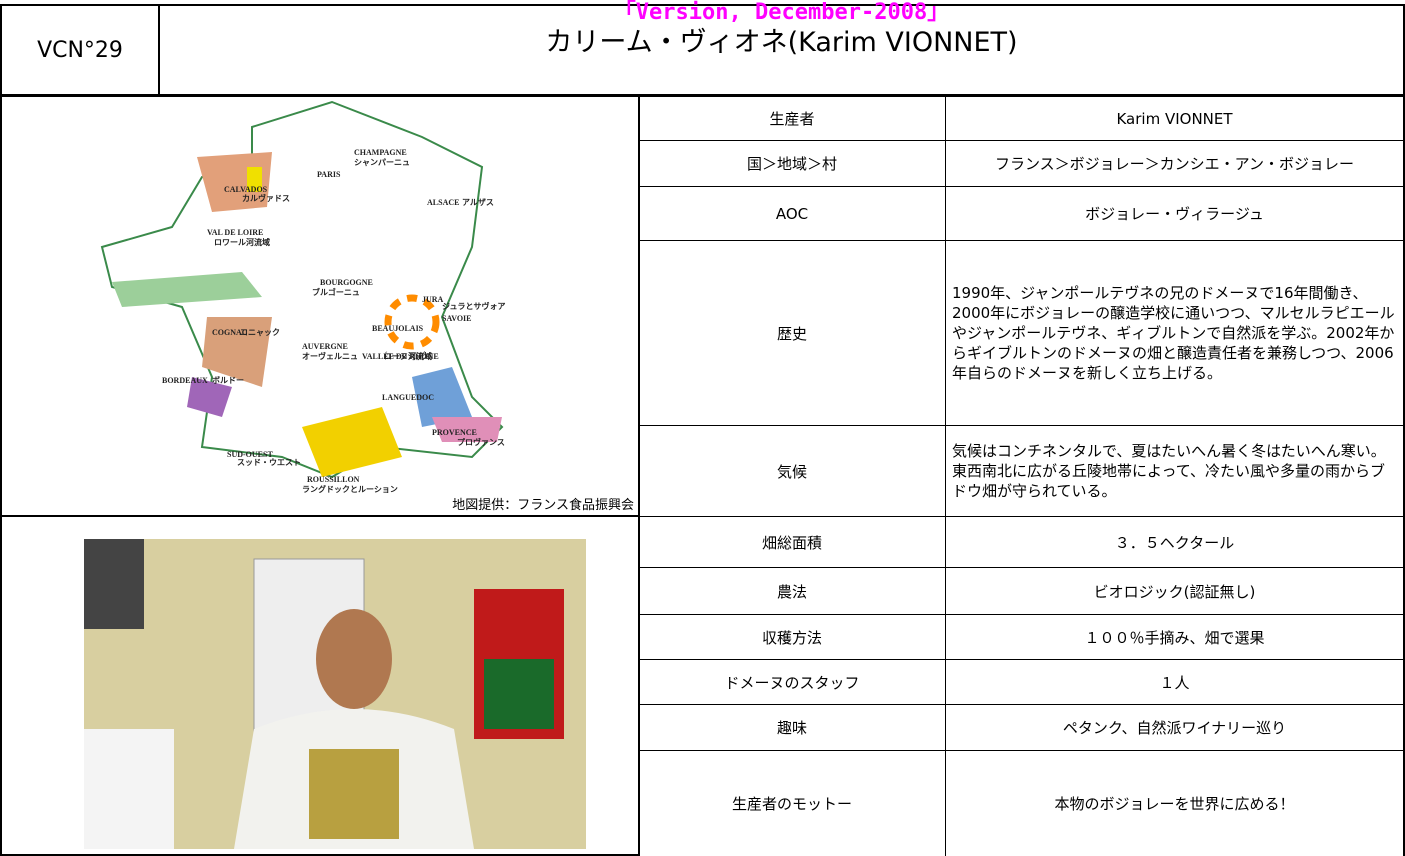  I want to click on row-label: 趣味, so click(792, 727).